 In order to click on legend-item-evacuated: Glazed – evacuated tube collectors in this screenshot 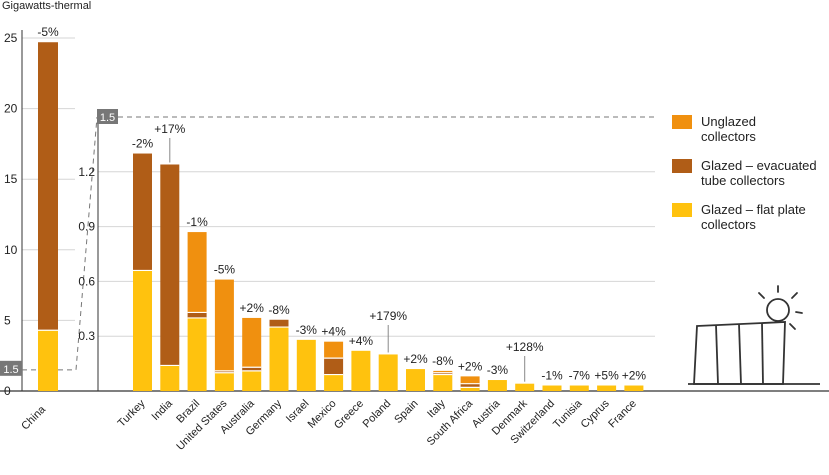, I will do `click(747, 173)`.